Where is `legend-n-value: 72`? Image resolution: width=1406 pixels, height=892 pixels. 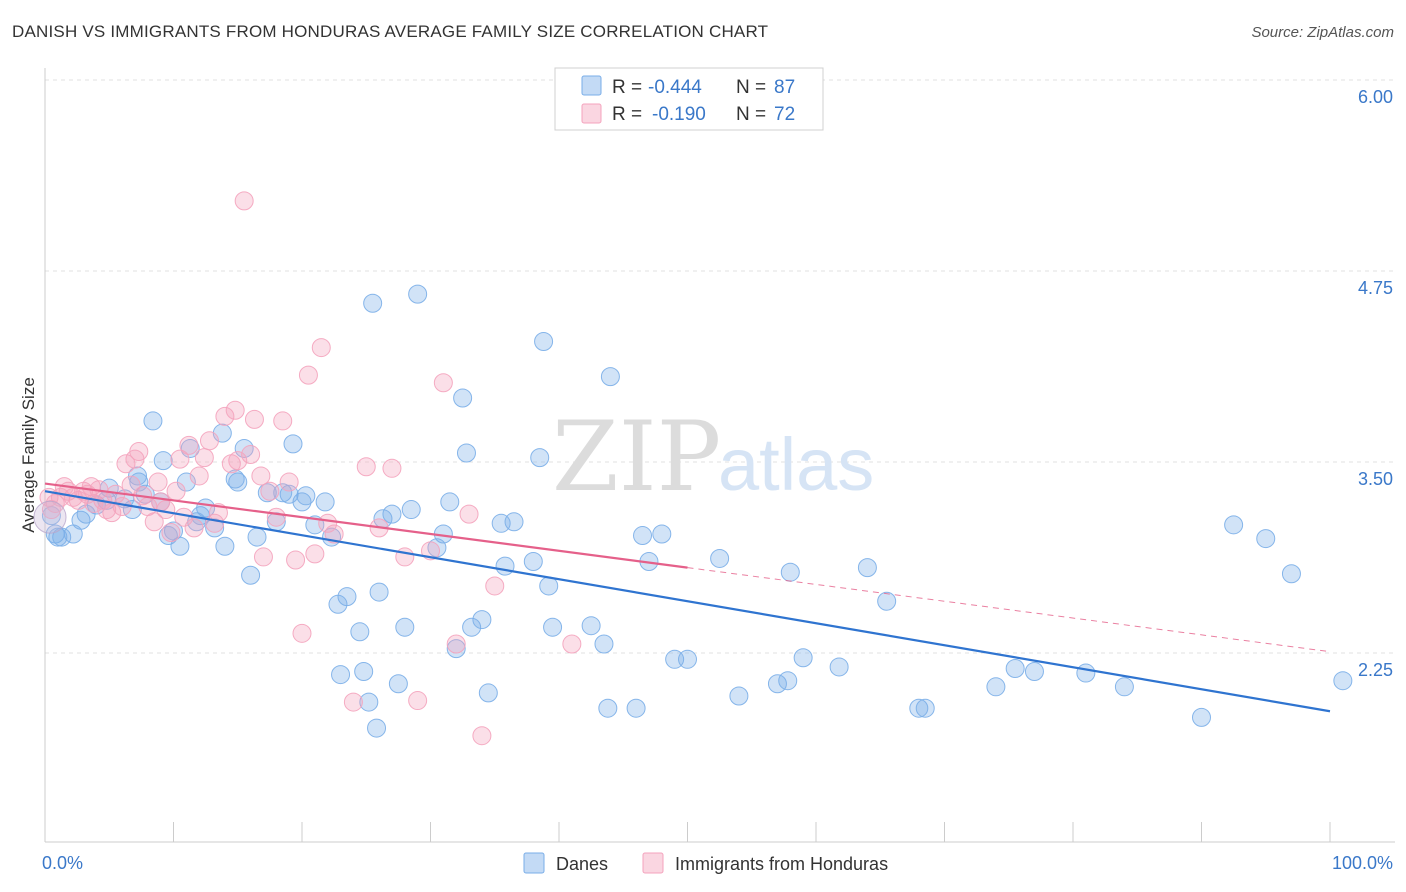 legend-n-value: 72 is located at coordinates (784, 114).